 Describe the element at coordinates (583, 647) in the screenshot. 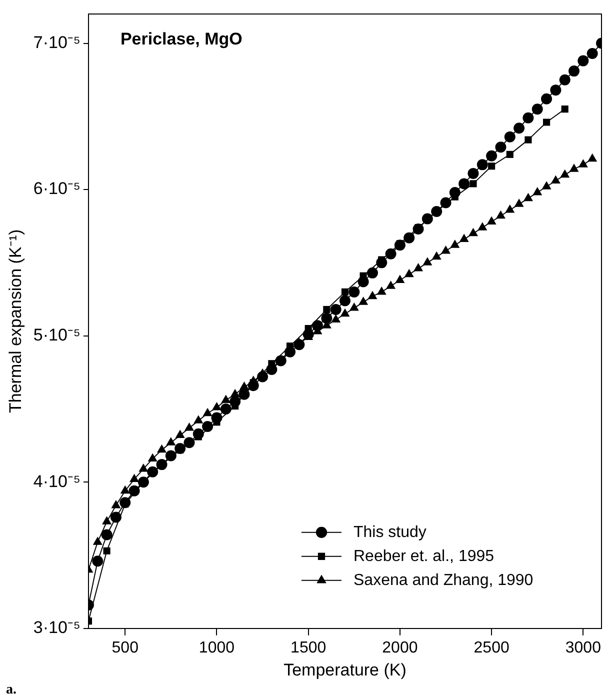

I see `x-tick-label: 3000` at that location.